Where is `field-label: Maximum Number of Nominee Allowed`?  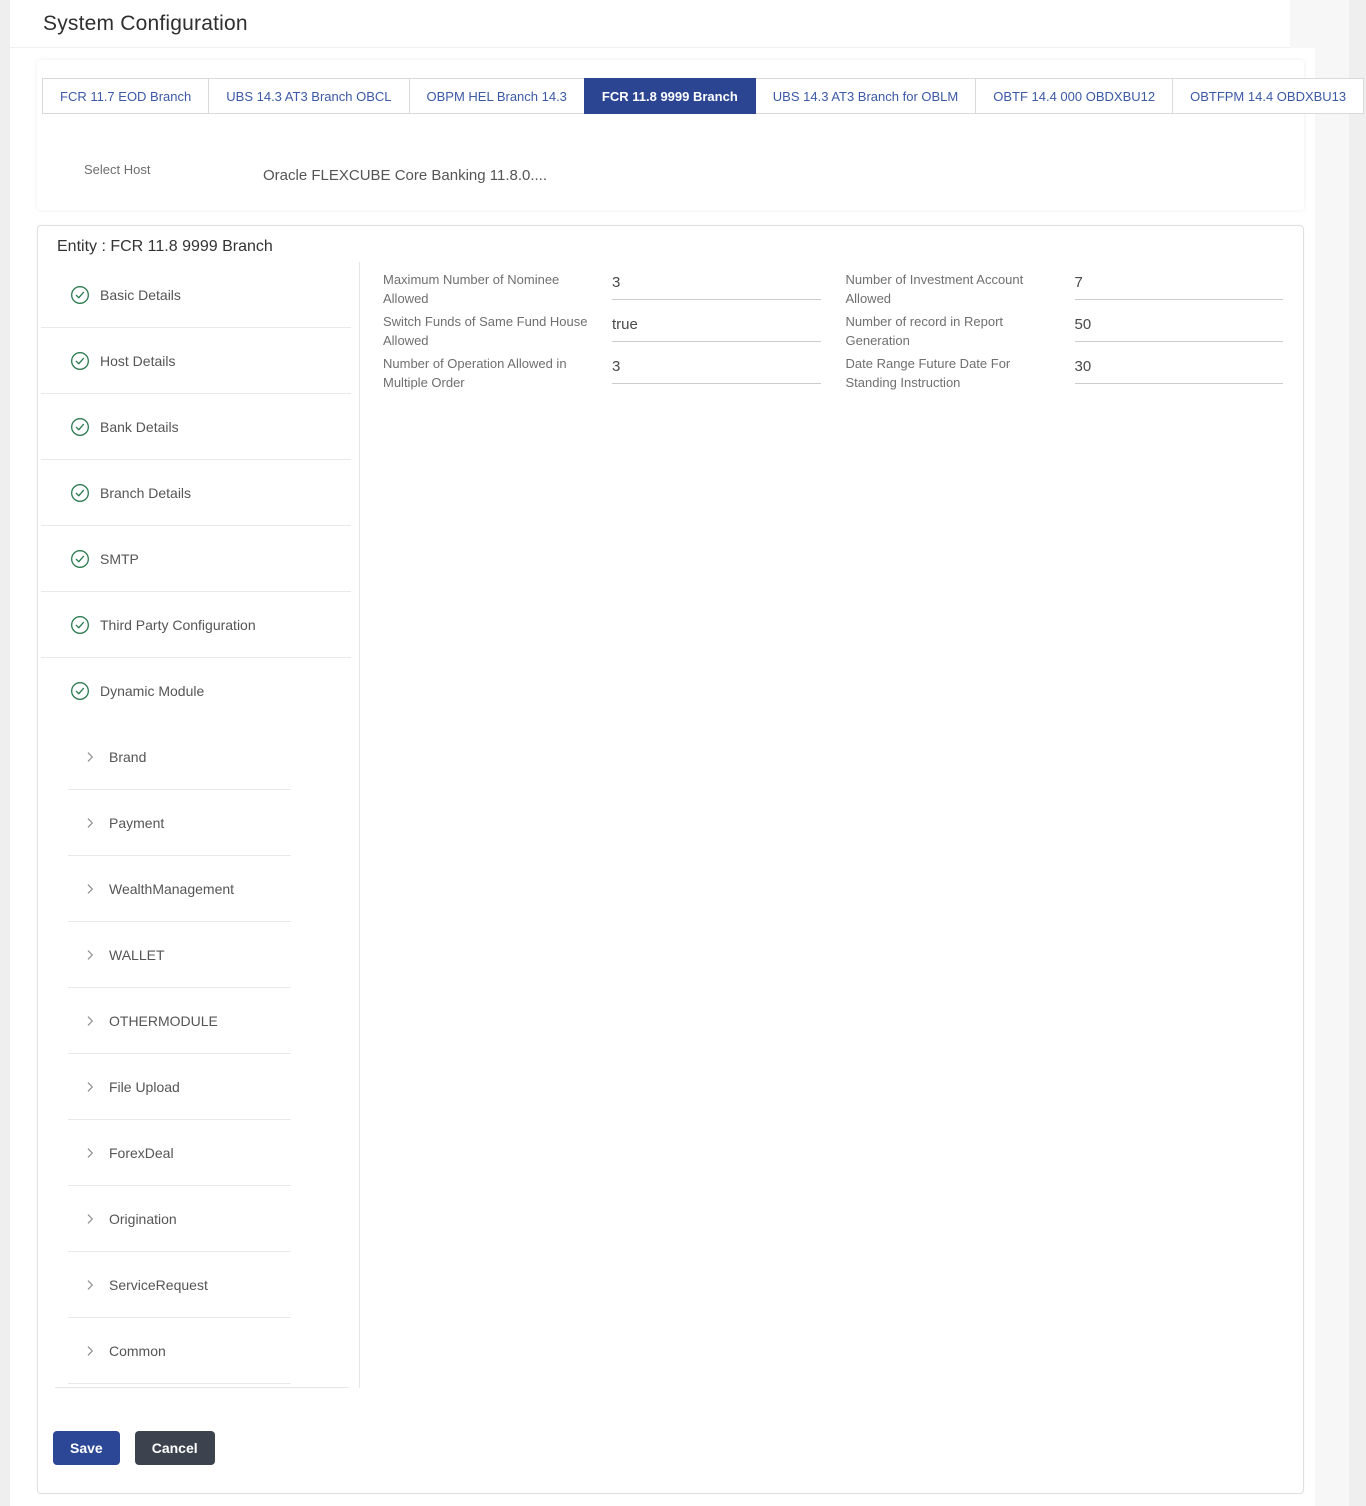 field-label: Maximum Number of Nominee Allowed is located at coordinates (471, 289).